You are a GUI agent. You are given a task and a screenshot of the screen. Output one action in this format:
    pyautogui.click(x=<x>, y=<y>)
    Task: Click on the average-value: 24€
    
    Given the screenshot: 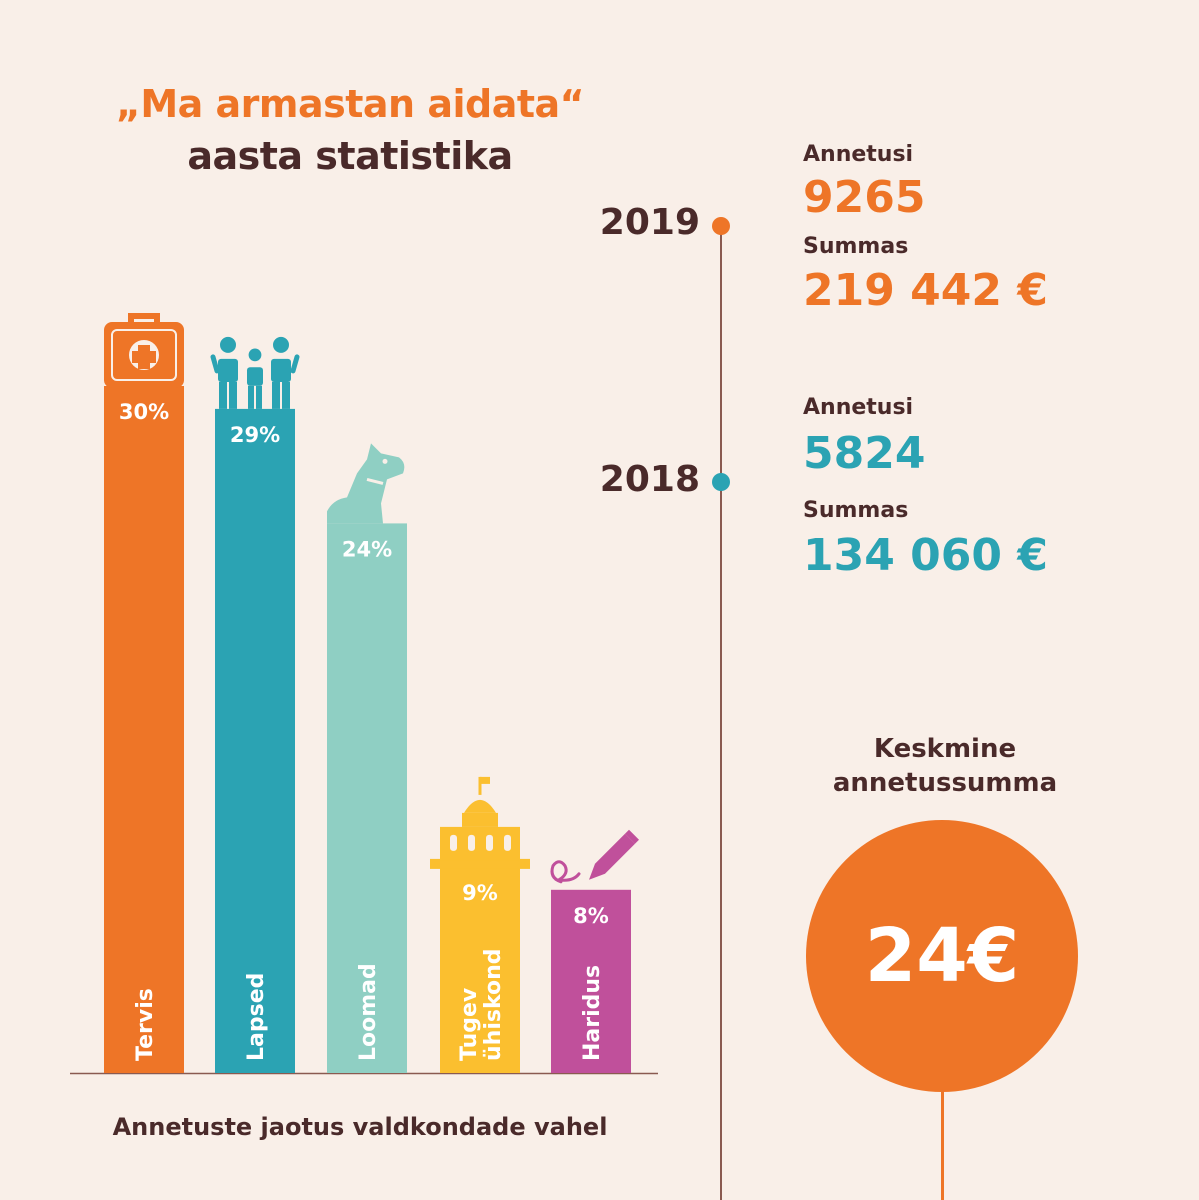 What is the action you would take?
    pyautogui.click(x=942, y=956)
    